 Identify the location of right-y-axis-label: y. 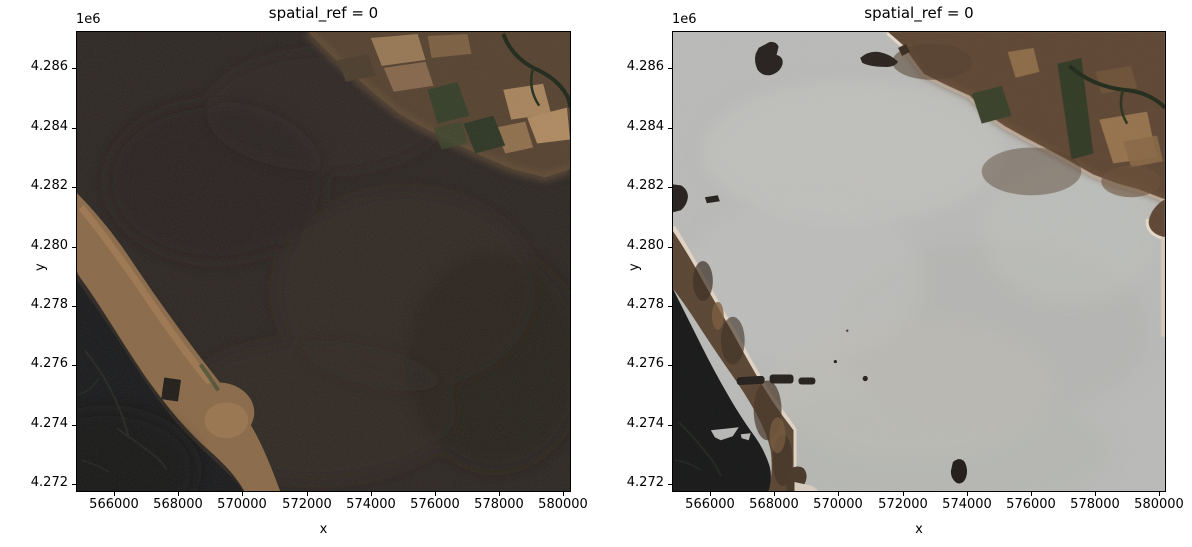
(634, 267).